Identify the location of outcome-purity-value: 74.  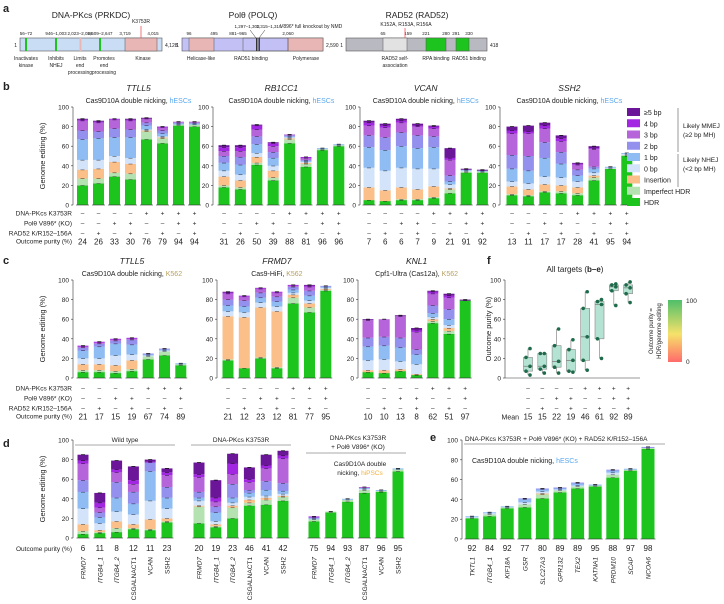
(164, 417).